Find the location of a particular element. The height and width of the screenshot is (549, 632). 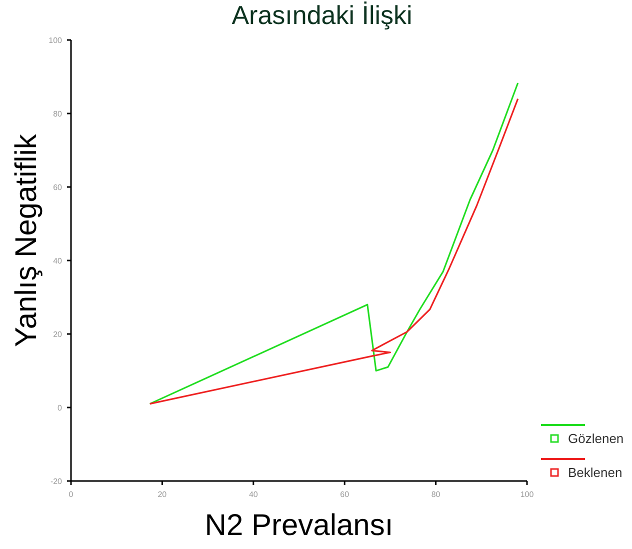

x-tick-label: 80 is located at coordinates (436, 494).